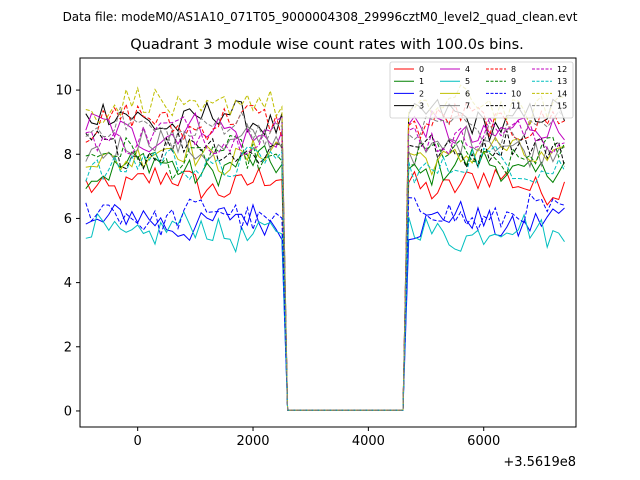 Image resolution: width=640 pixels, height=480 pixels. What do you see at coordinates (562, 81) in the screenshot?
I see `legend-label-13: 13` at bounding box center [562, 81].